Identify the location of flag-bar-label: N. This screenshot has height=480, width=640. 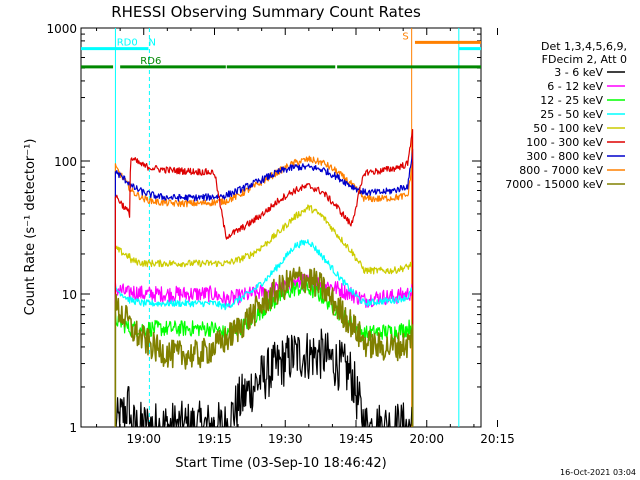
(151, 43).